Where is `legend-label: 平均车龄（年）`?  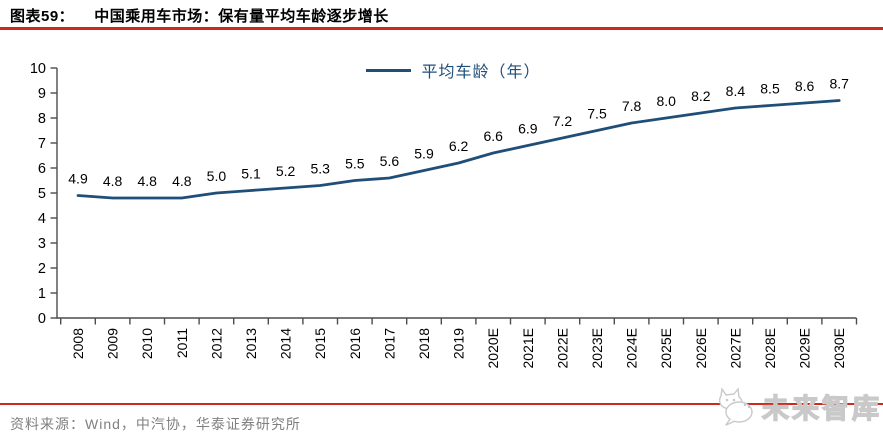
legend-label: 平均车龄（年） is located at coordinates (481, 72).